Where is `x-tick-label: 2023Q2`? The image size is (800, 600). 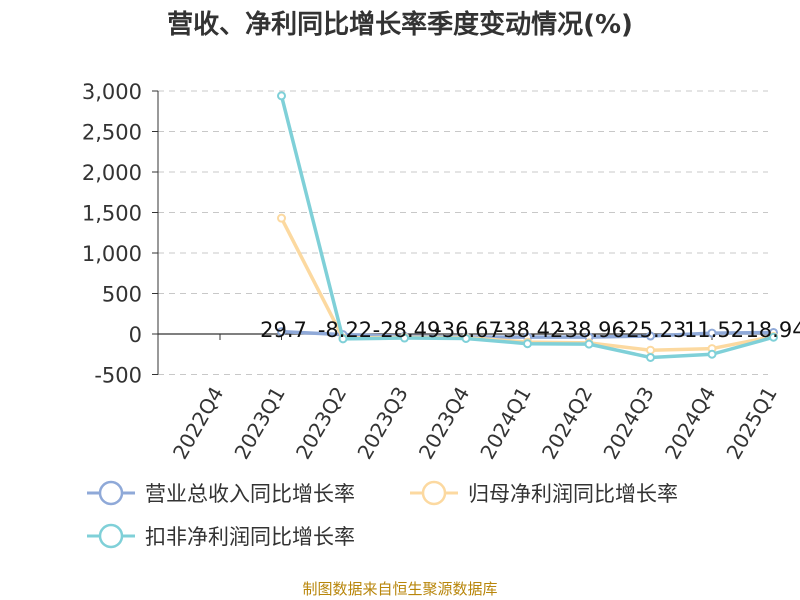 x-tick-label: 2023Q2 is located at coordinates (321, 423).